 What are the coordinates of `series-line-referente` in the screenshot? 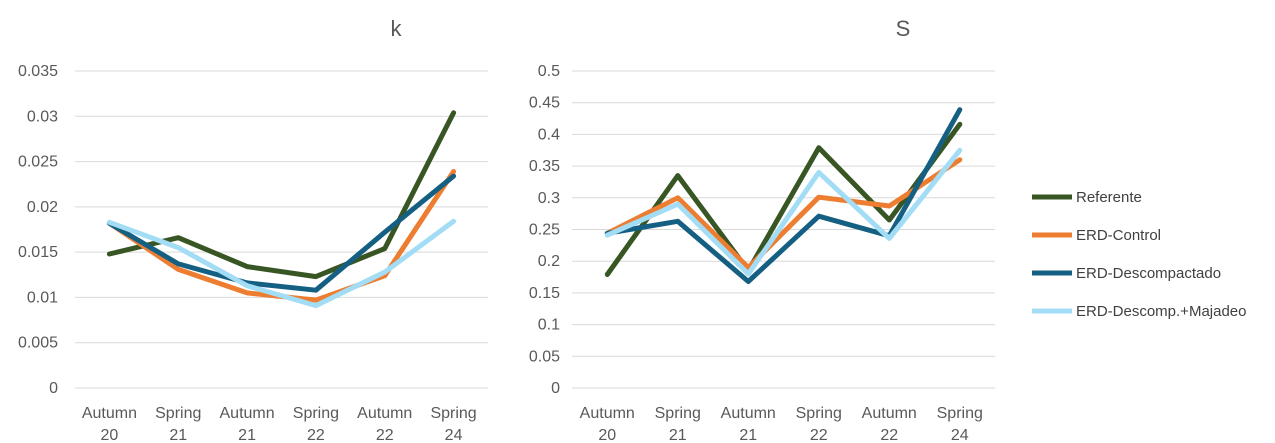 It's located at (783, 199).